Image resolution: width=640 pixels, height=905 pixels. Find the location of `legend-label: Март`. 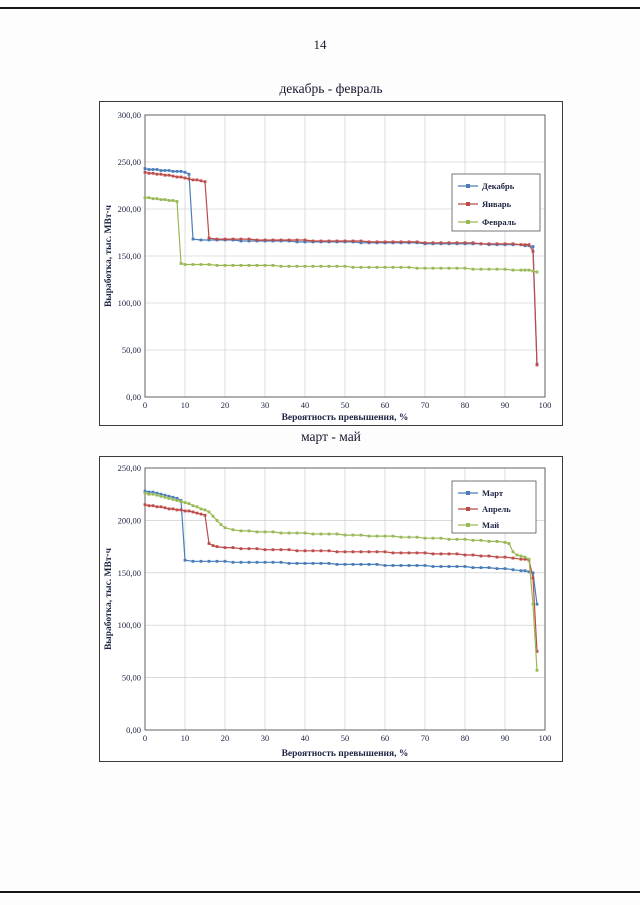

legend-label: Март is located at coordinates (493, 493).